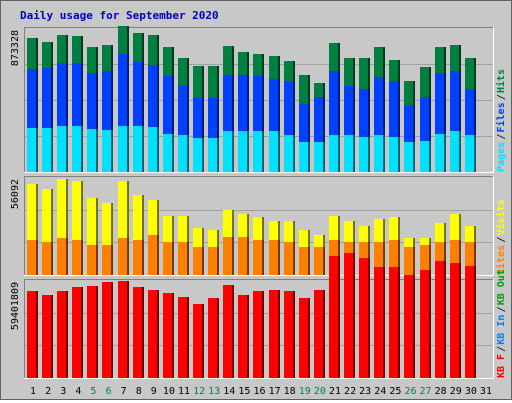  Describe the element at coordinates (501, 157) in the screenshot. I see `legend-pages: Pages` at that location.